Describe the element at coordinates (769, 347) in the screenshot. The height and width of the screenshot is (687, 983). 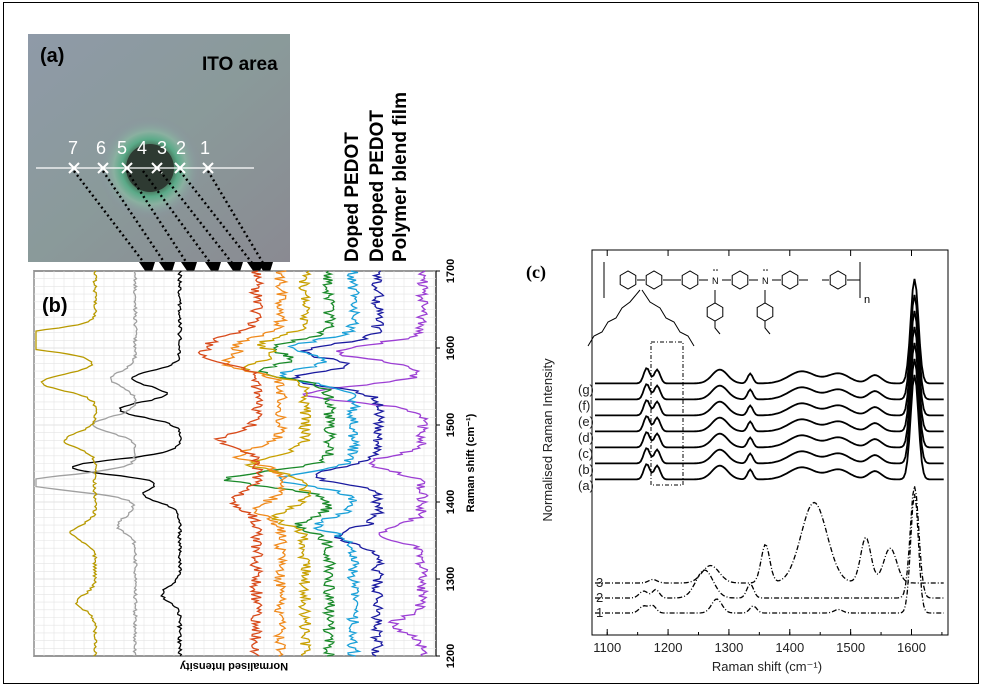
I see `panel-c-series-f` at that location.